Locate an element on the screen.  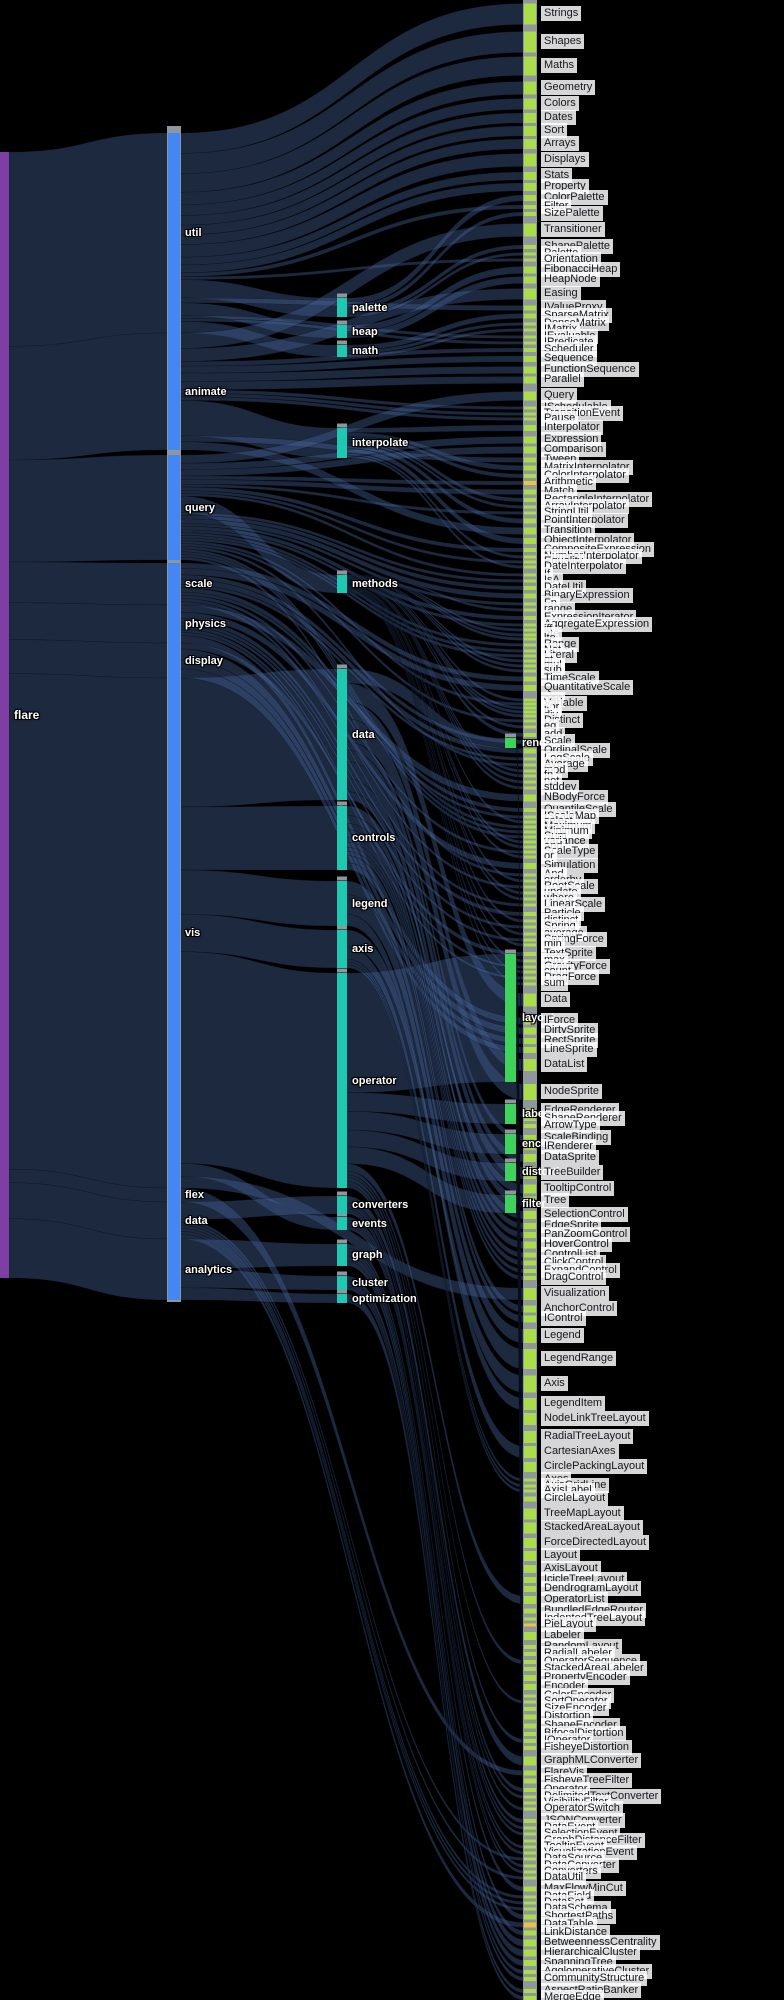
sankey-node-Colors is located at coordinates (530, 104).